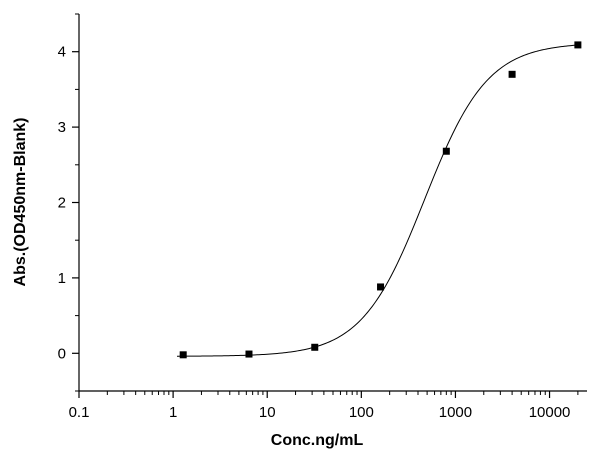  I want to click on x-tick-label: 100, so click(361, 412).